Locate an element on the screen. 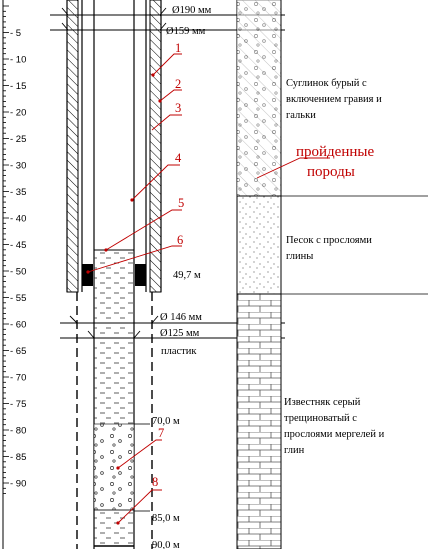 The image size is (428, 549). callout-7: 7 is located at coordinates (161, 433).